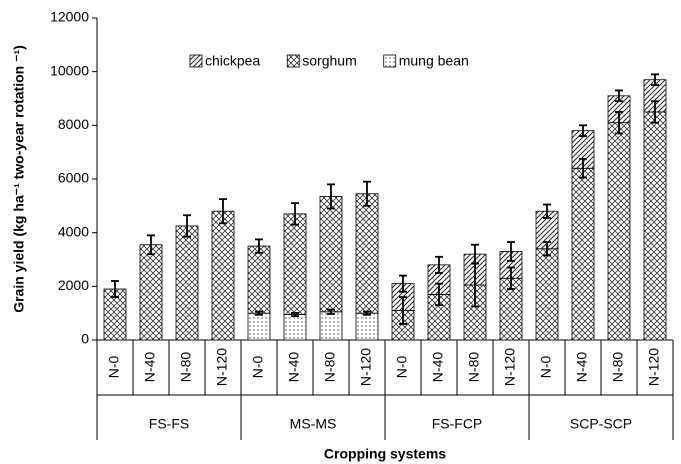 Image resolution: width=681 pixels, height=464 pixels. I want to click on group-label: MS-MS, so click(313, 424).